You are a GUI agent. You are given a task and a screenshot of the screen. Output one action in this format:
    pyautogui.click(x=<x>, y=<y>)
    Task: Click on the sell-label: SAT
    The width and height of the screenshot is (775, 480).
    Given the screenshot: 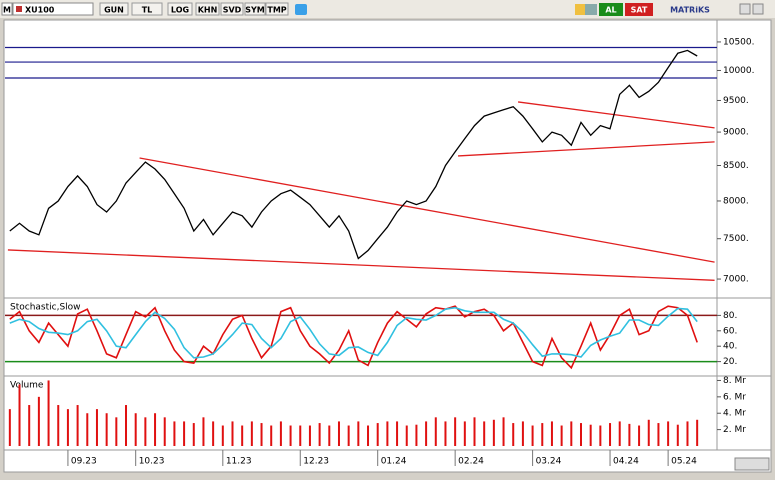 What is the action you would take?
    pyautogui.click(x=639, y=10)
    